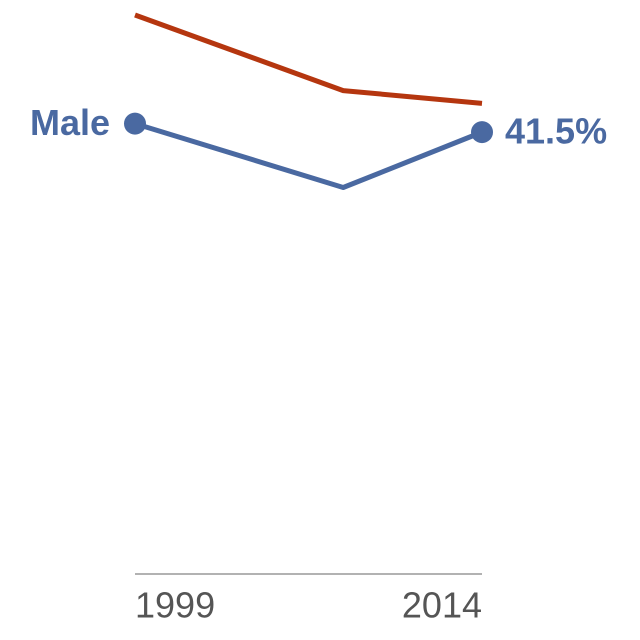 The image size is (640, 640). Describe the element at coordinates (556, 131) in the screenshot. I see `value-label: 41.5%` at that location.